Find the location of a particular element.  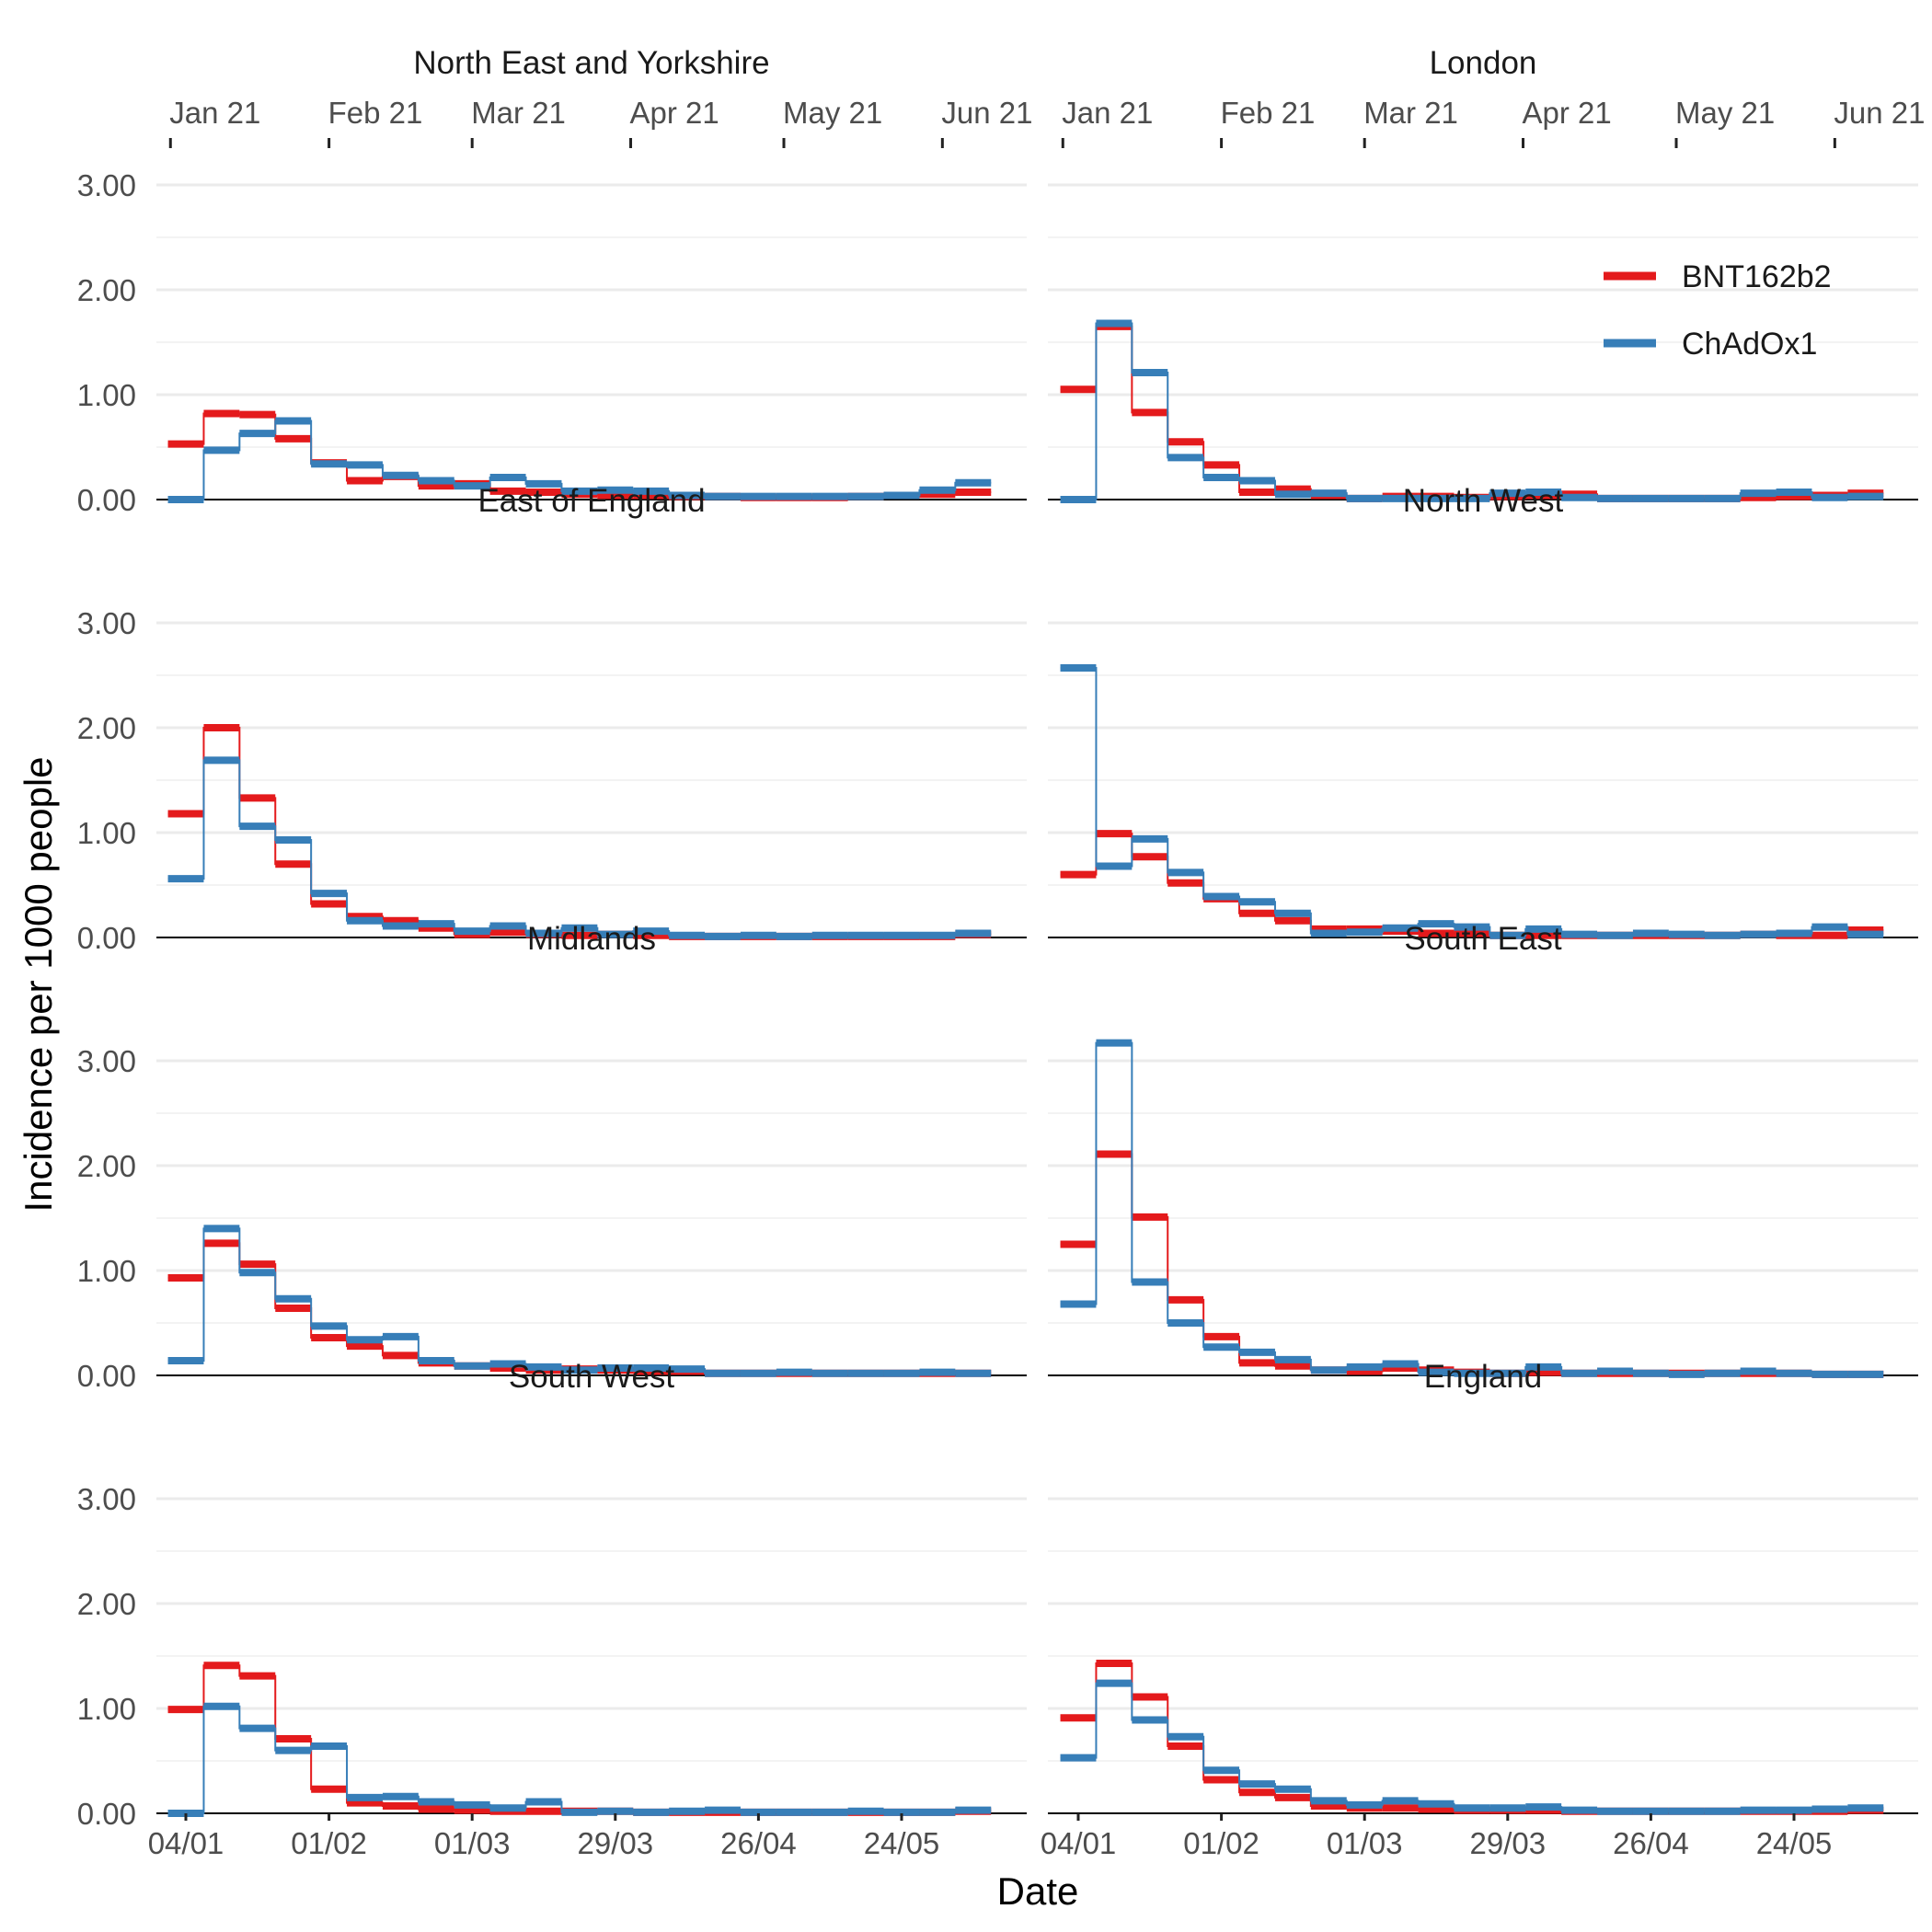

panel-6: South East is located at coordinates (1483, 1149).